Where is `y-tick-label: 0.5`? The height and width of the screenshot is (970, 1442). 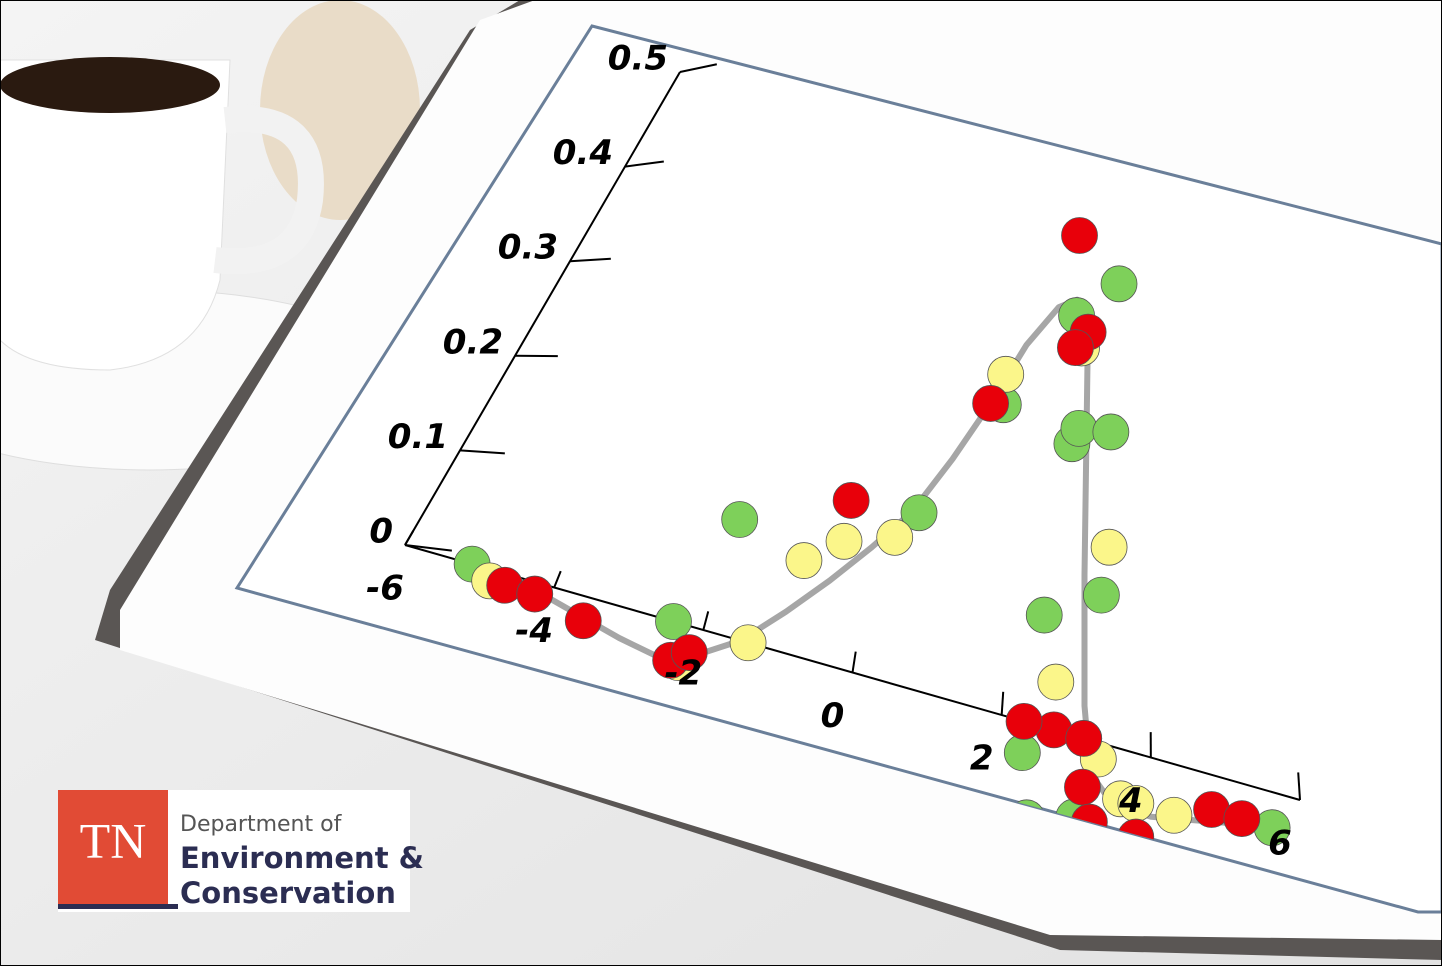 y-tick-label: 0.5 is located at coordinates (638, 59).